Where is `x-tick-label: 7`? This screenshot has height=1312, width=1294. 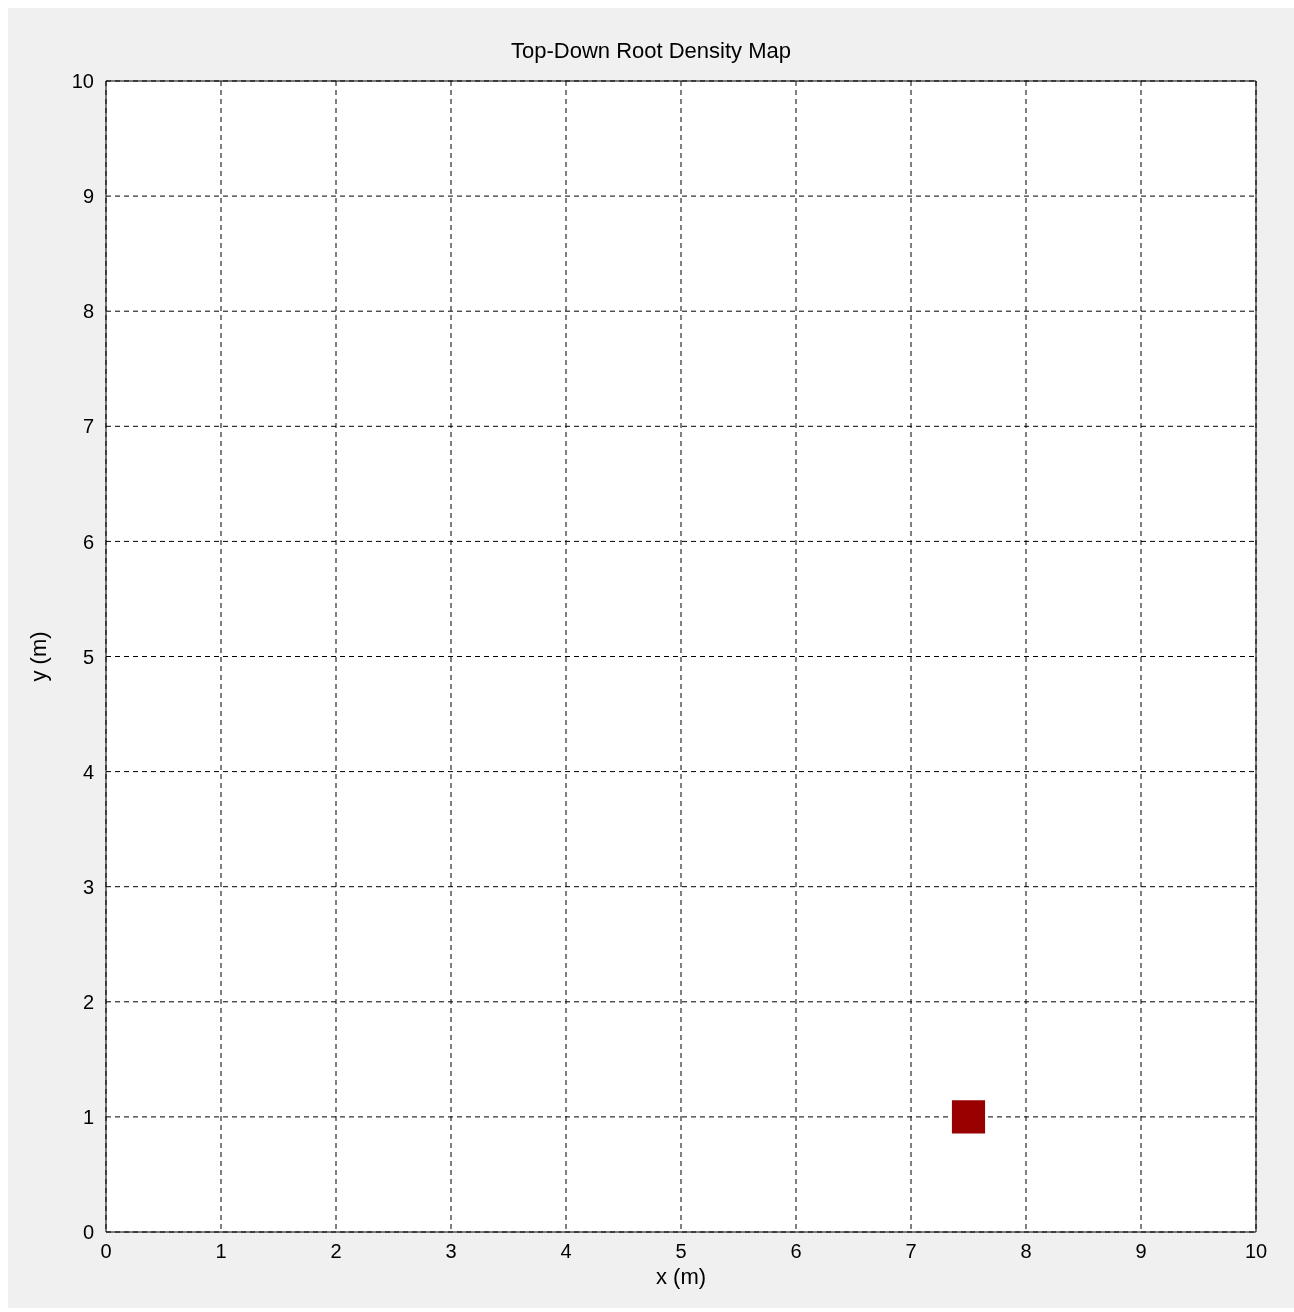
x-tick-label: 7 is located at coordinates (911, 1251).